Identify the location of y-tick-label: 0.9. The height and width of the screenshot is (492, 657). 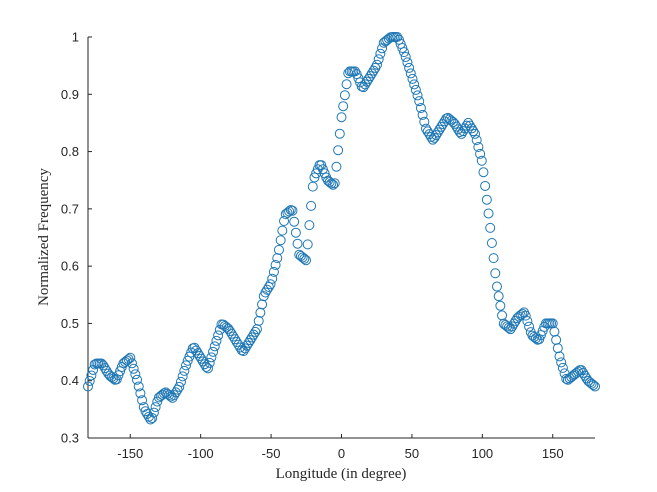
(70, 94).